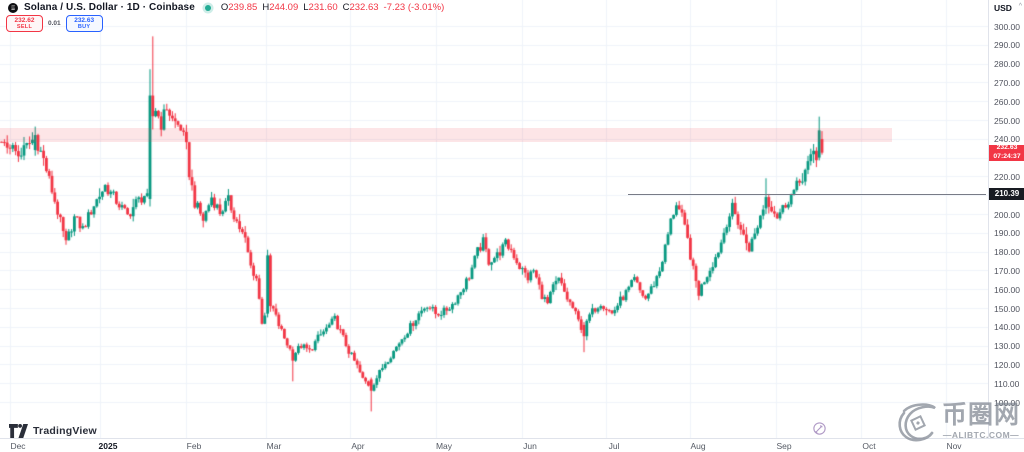  I want to click on price-tick-label: 200.00, so click(1007, 214).